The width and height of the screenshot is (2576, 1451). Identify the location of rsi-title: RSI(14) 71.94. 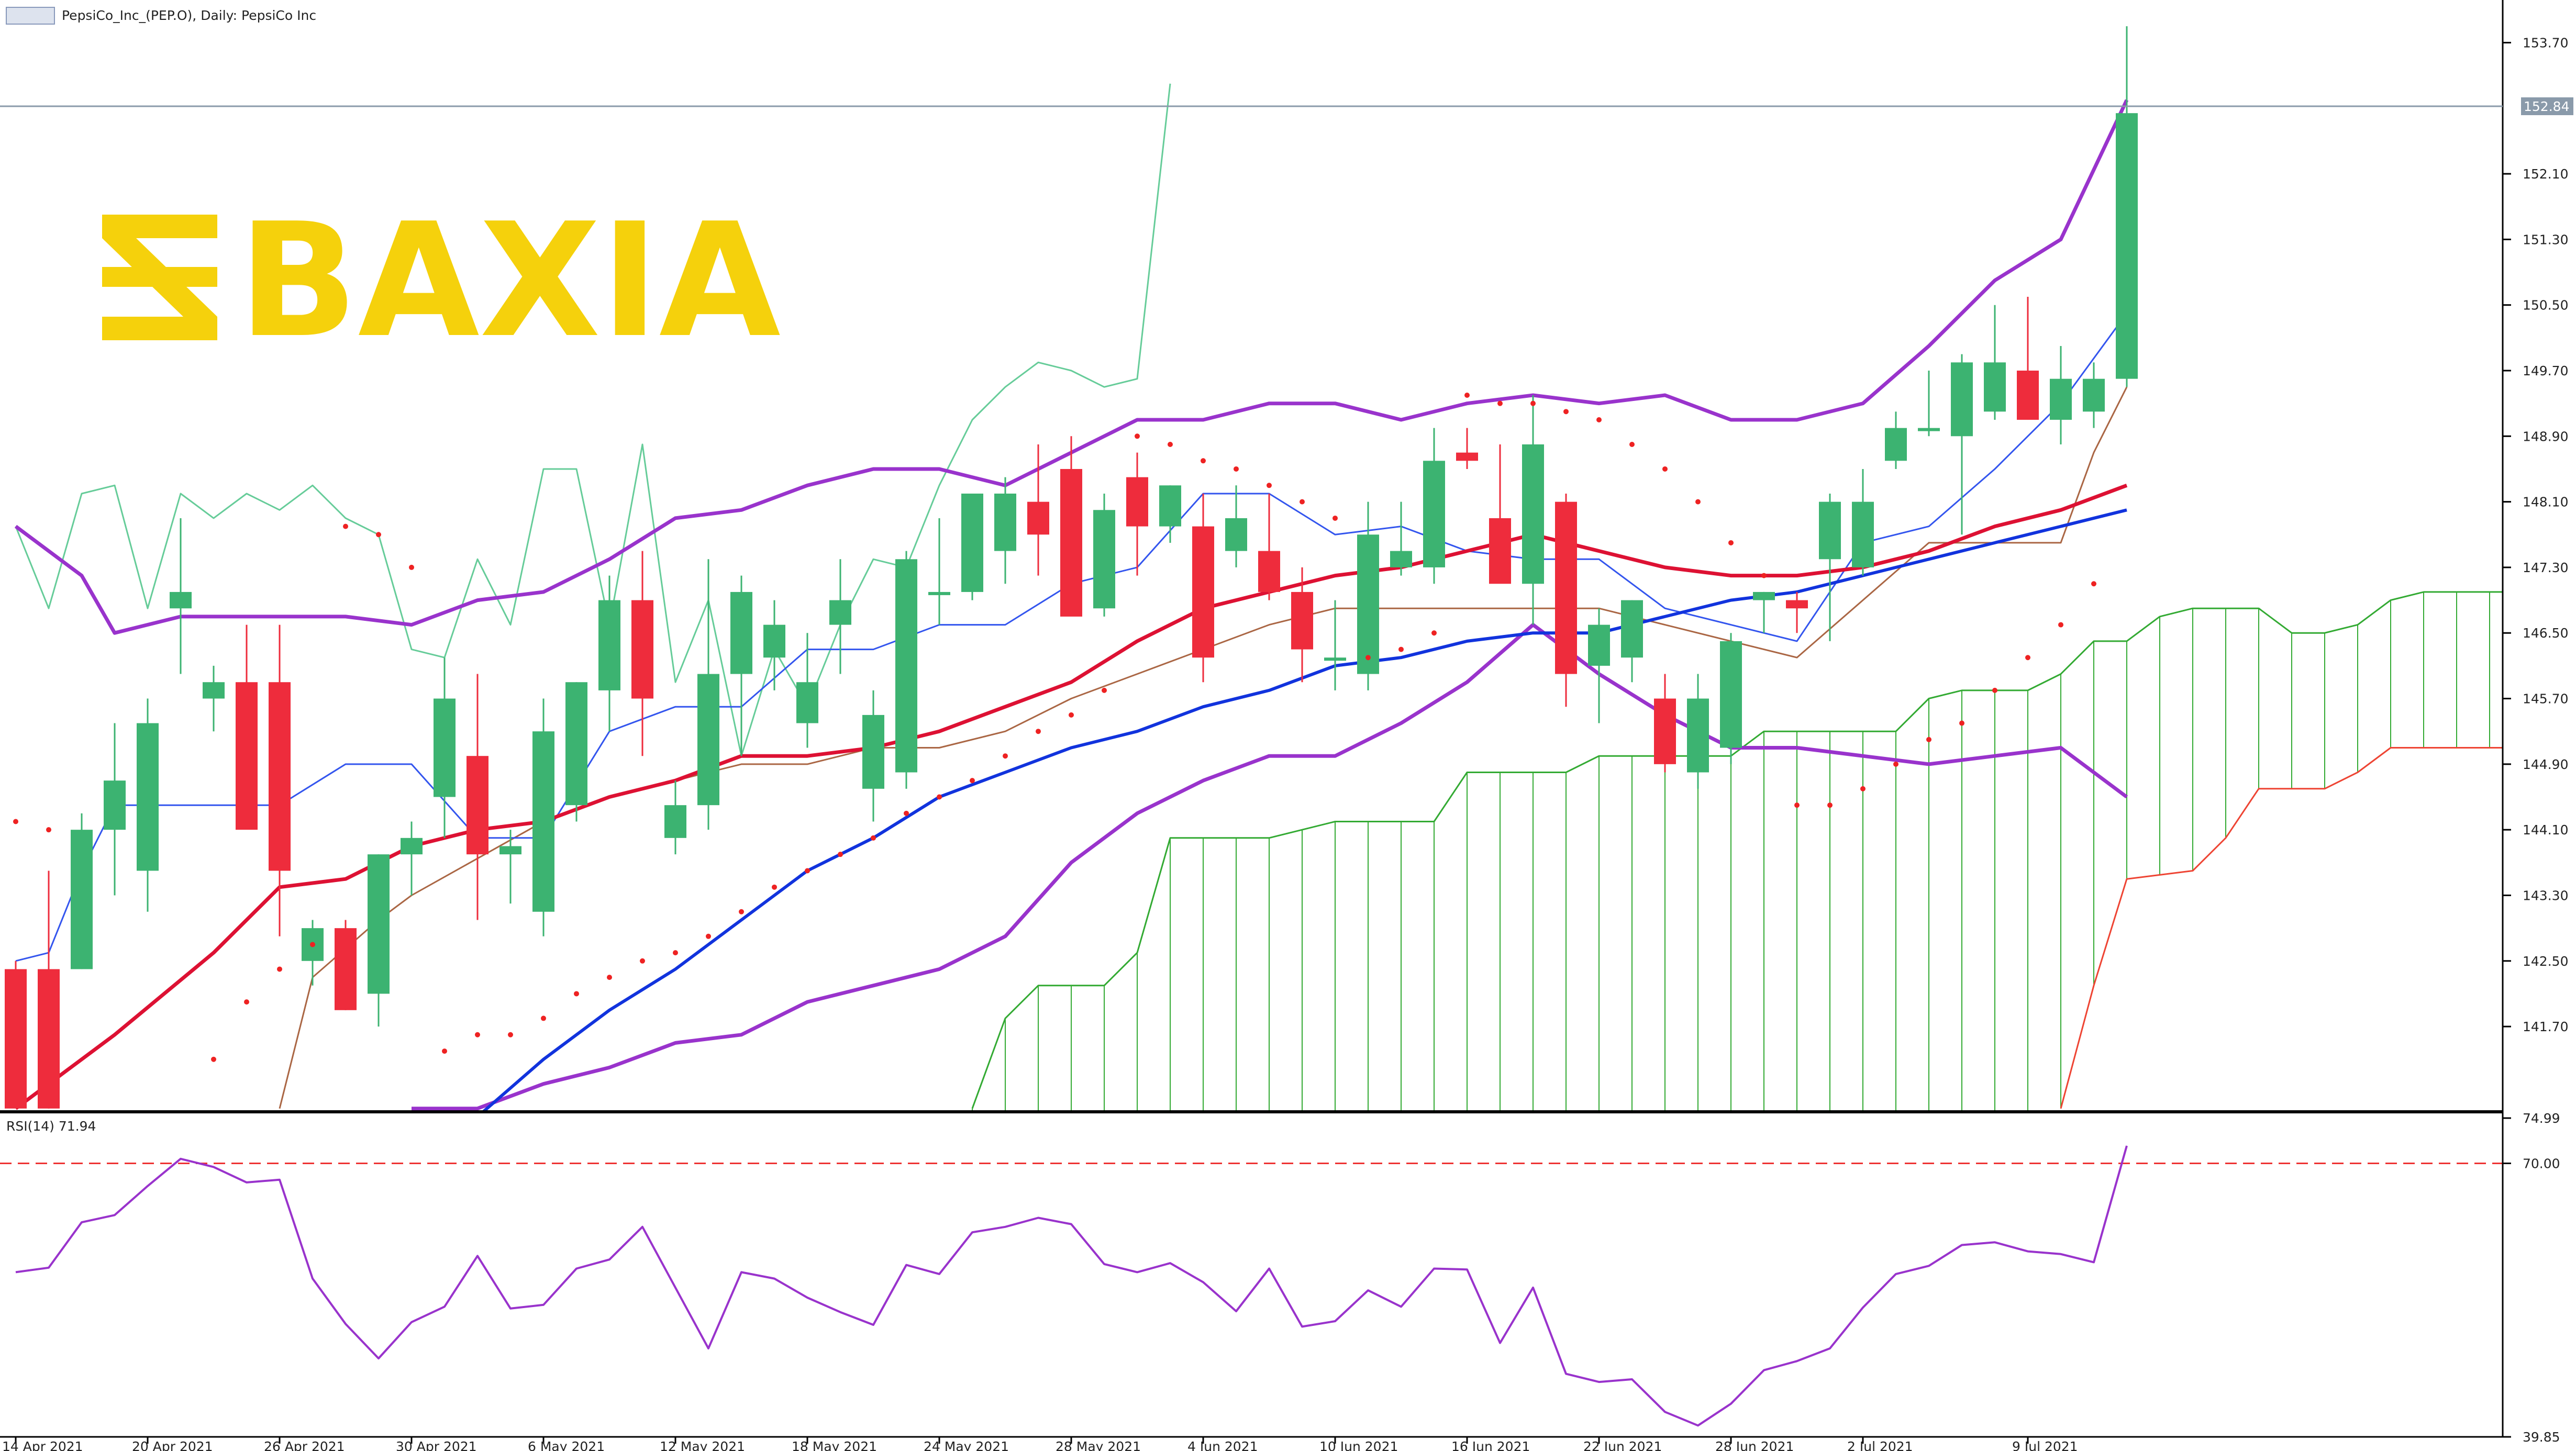
(51, 1127).